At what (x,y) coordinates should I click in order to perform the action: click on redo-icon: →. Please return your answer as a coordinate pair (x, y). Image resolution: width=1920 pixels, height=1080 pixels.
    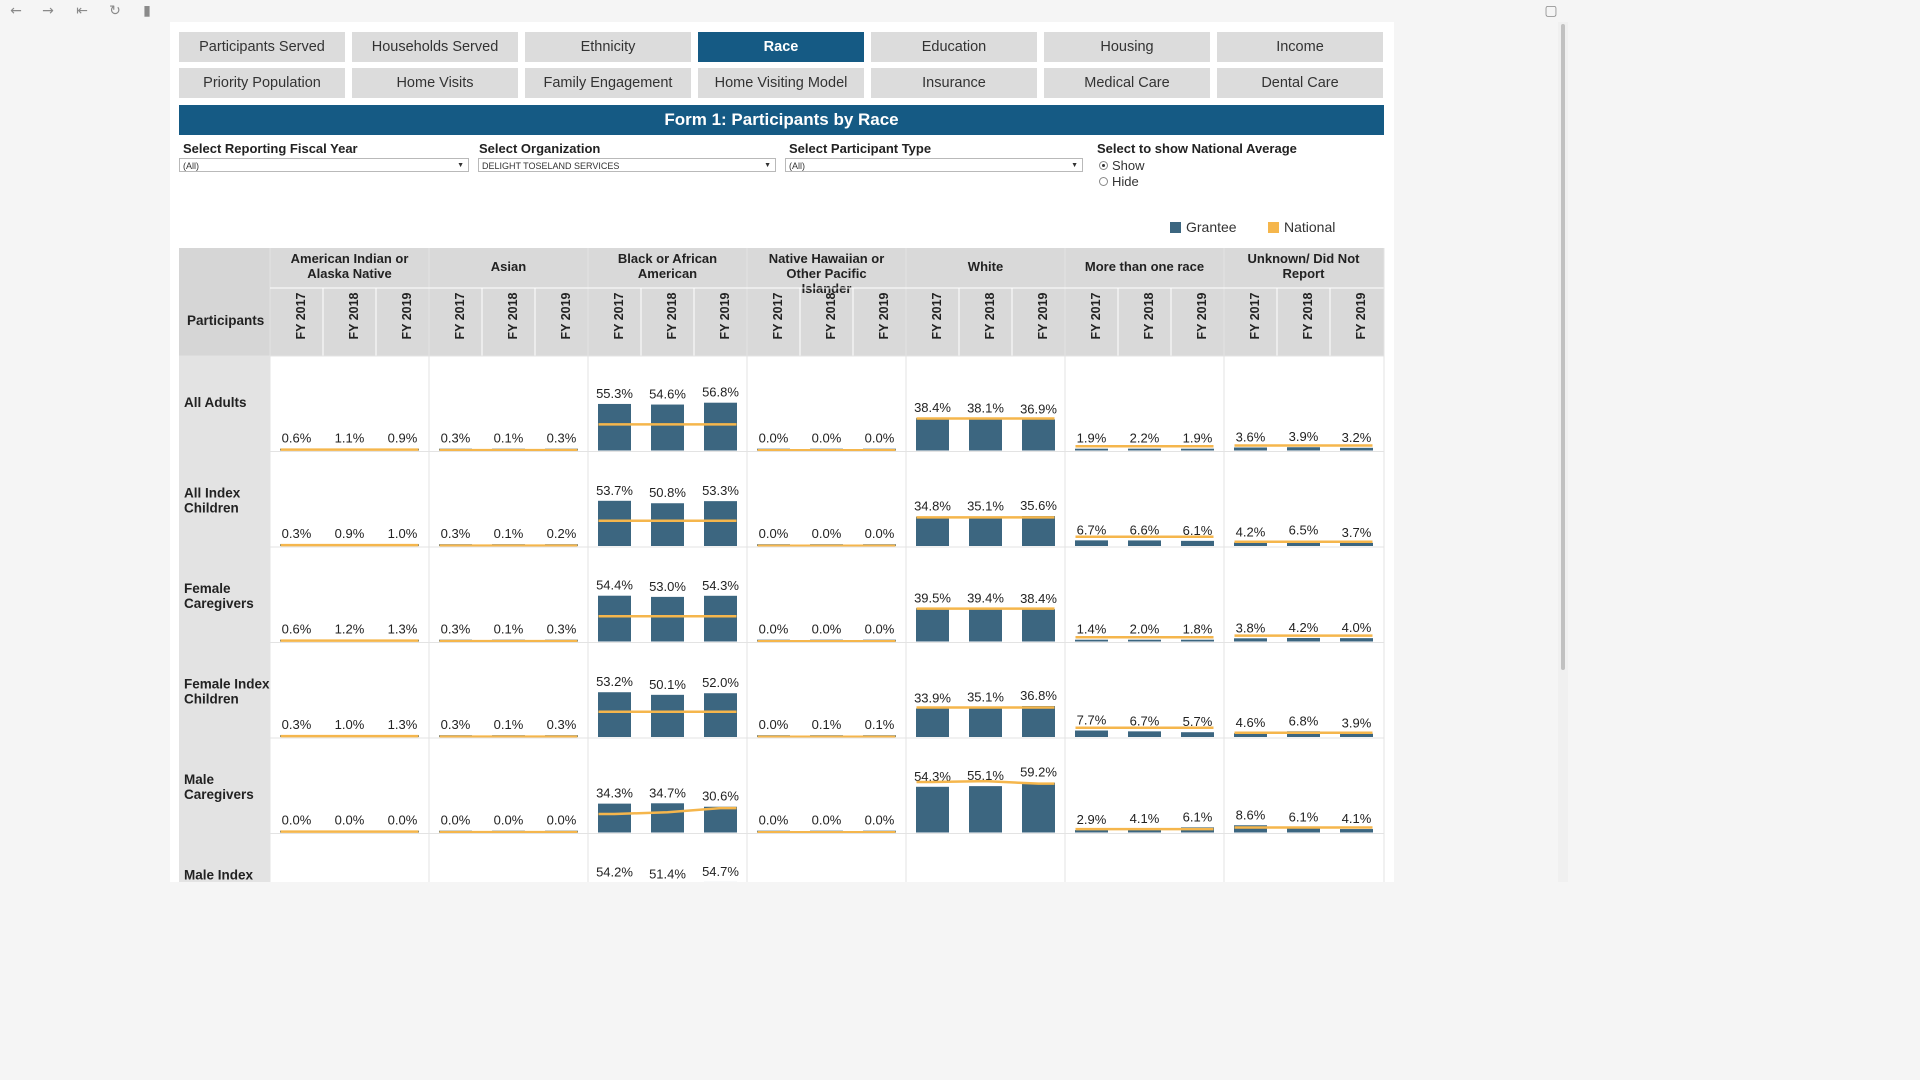
    Looking at the image, I should click on (48, 11).